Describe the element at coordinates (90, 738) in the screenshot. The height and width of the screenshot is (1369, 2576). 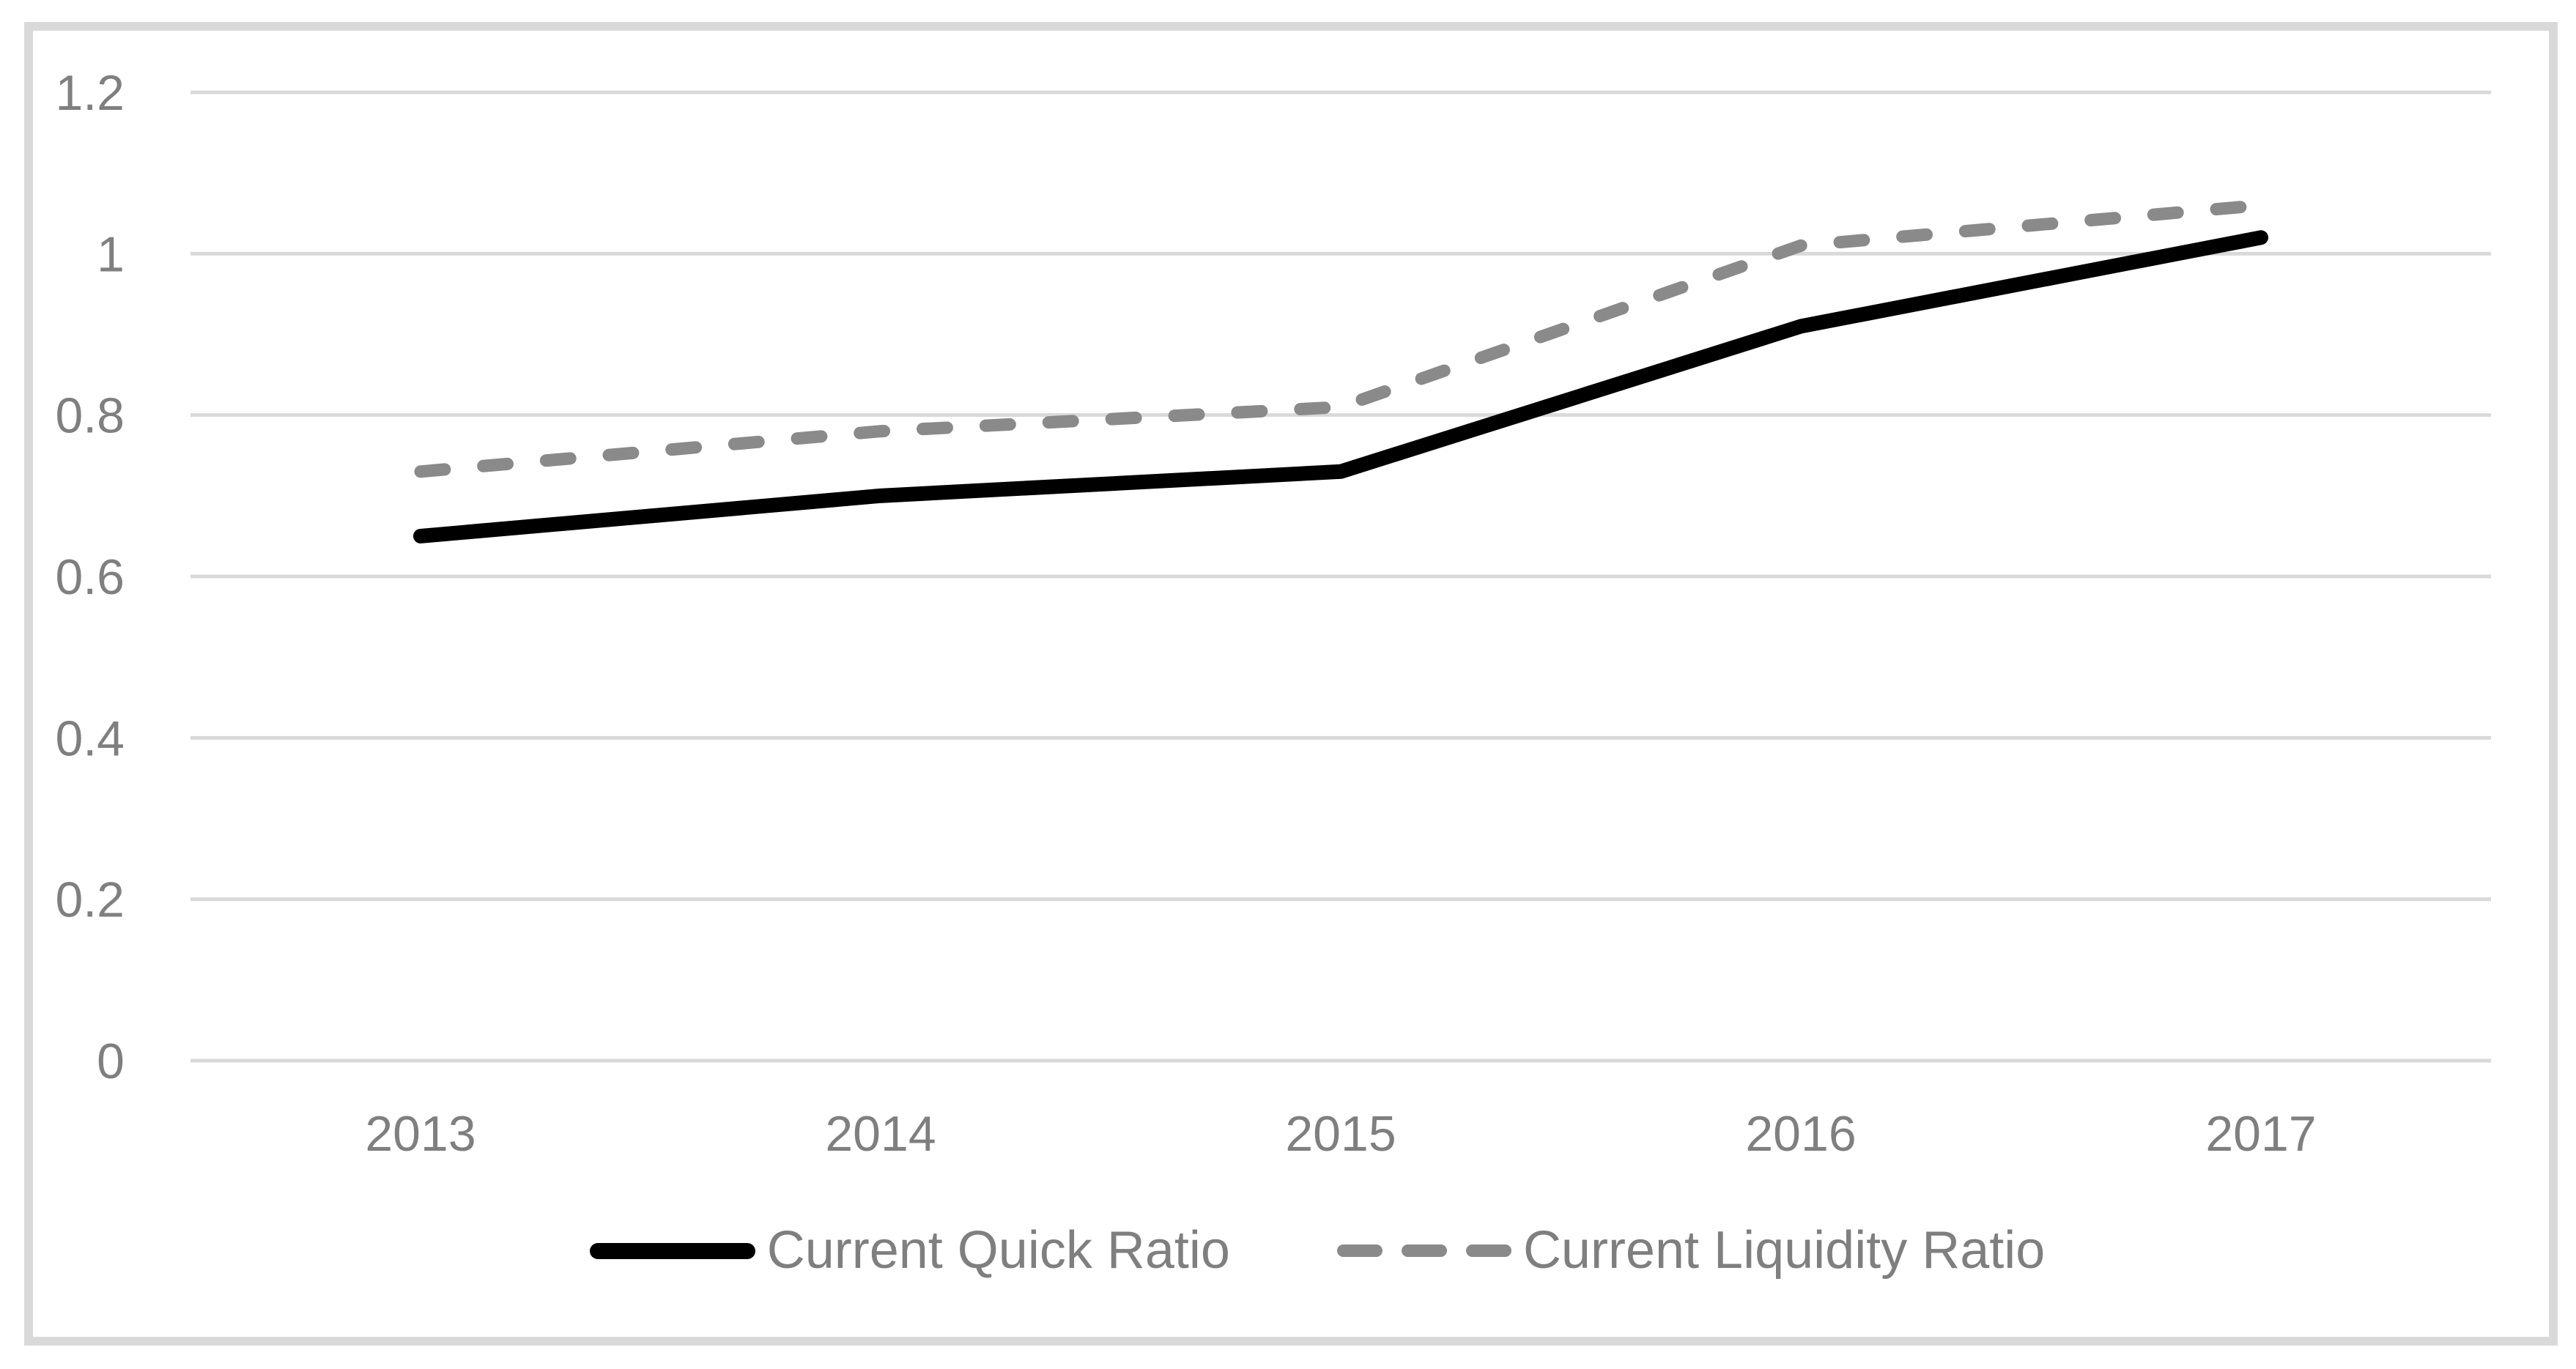
I see `y-axis-tick-label: 0.4` at that location.